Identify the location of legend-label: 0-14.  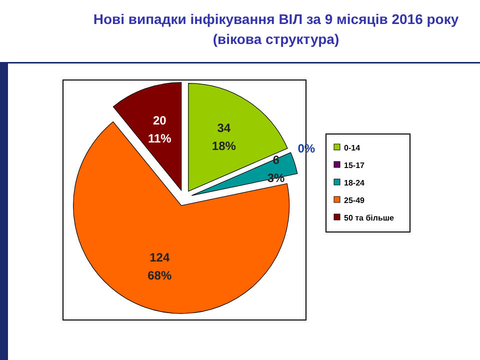
(352, 148).